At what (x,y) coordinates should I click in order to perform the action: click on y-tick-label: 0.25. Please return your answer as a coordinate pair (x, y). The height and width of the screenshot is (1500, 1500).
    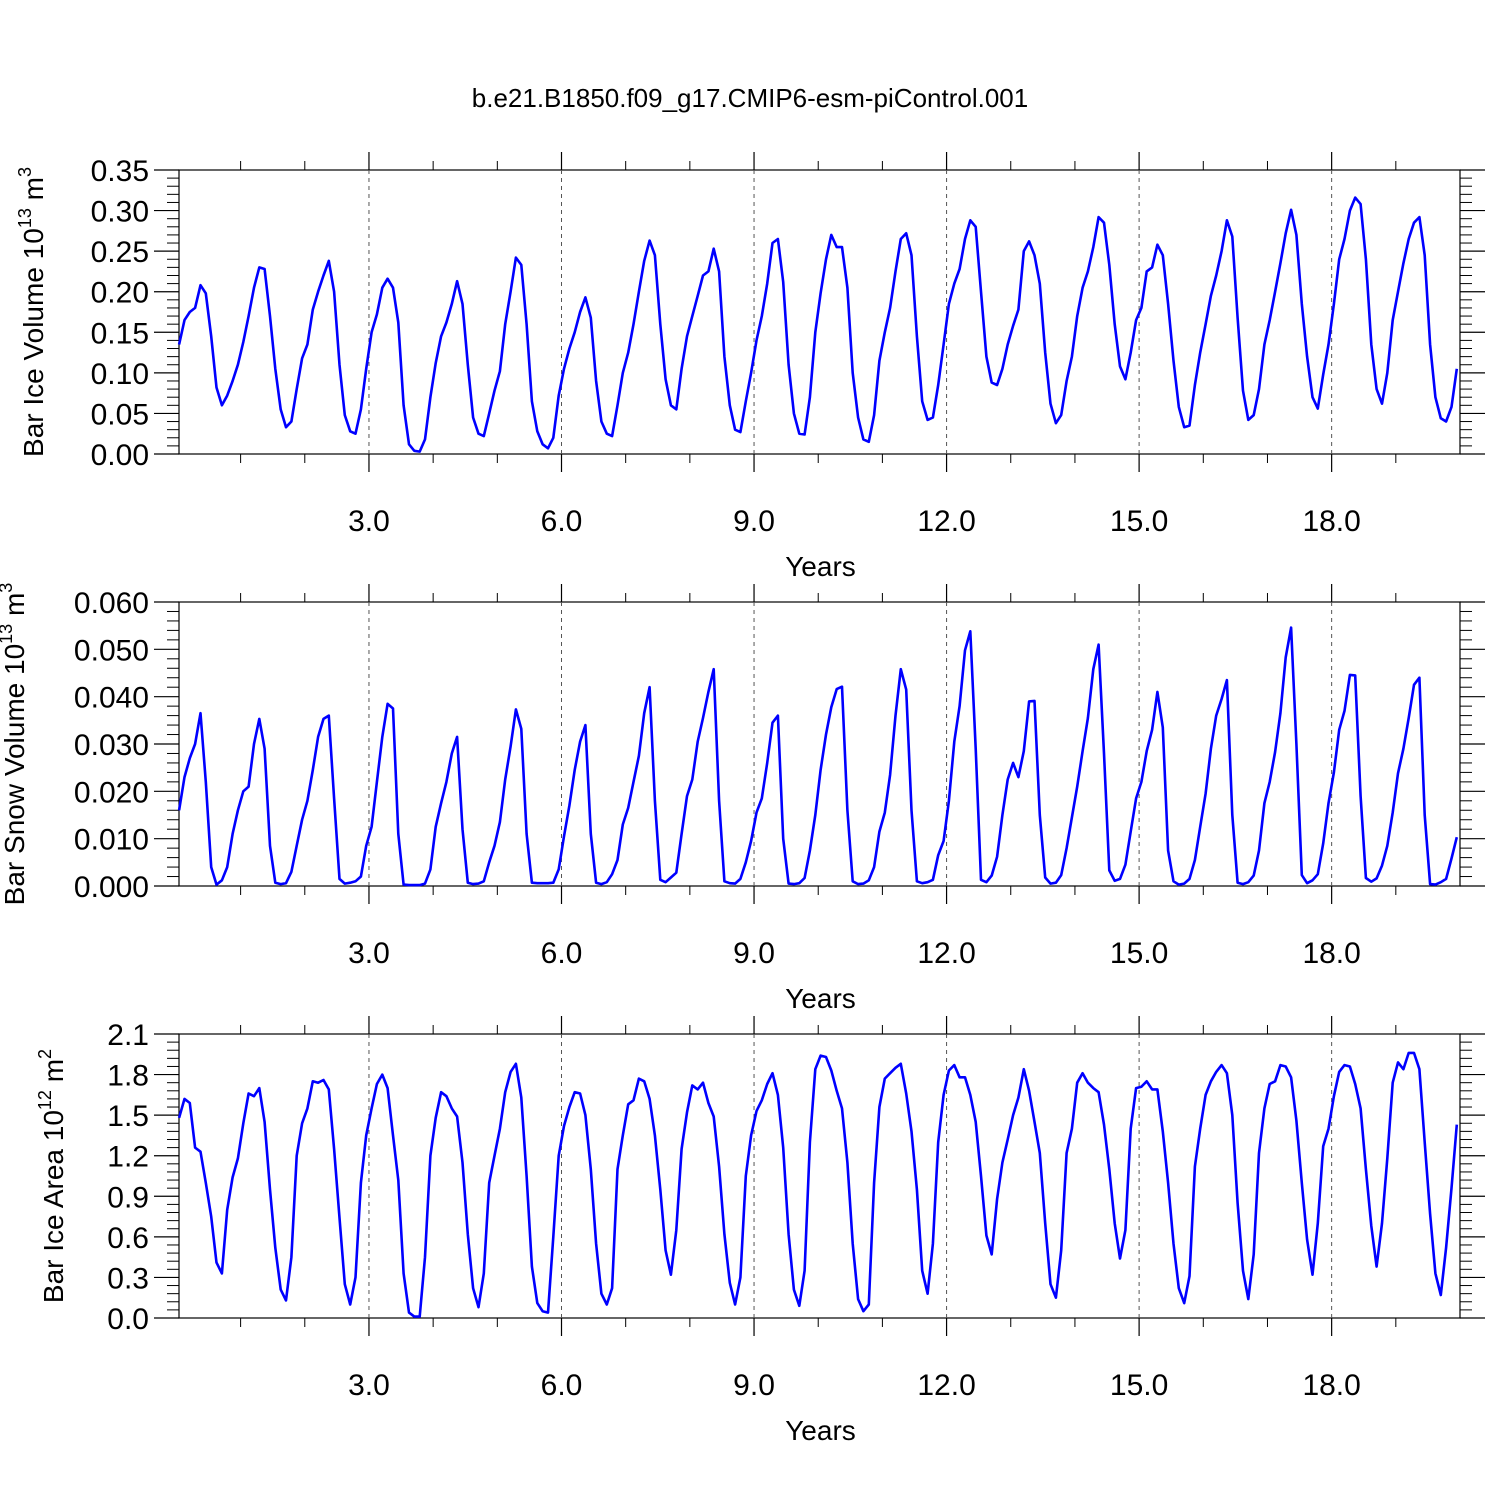
    Looking at the image, I should click on (120, 252).